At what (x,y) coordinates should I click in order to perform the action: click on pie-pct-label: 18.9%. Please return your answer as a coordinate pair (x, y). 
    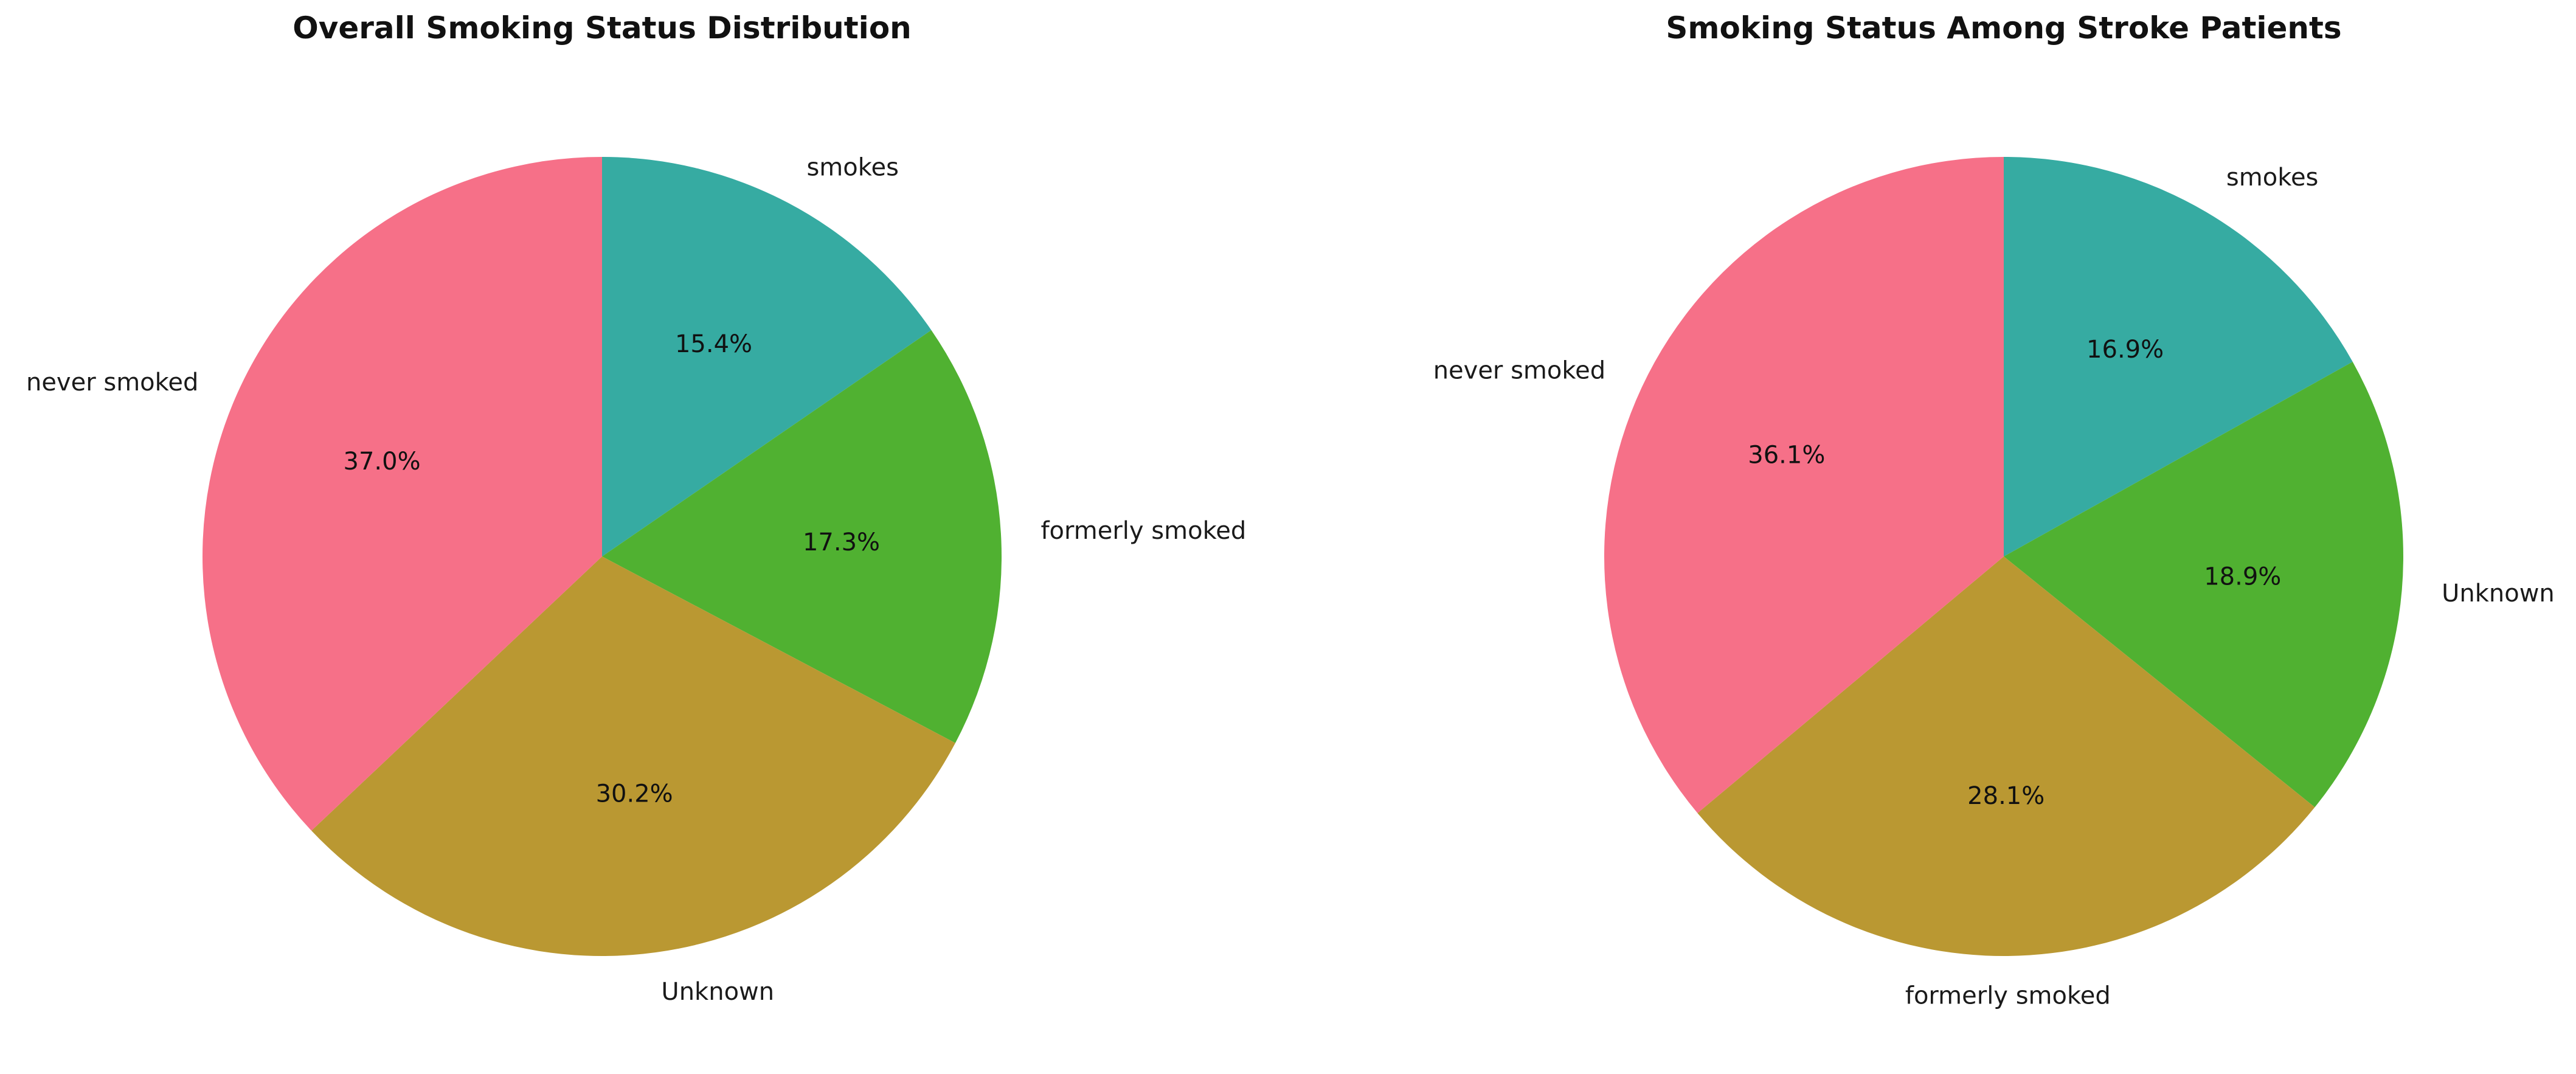
    Looking at the image, I should click on (2242, 577).